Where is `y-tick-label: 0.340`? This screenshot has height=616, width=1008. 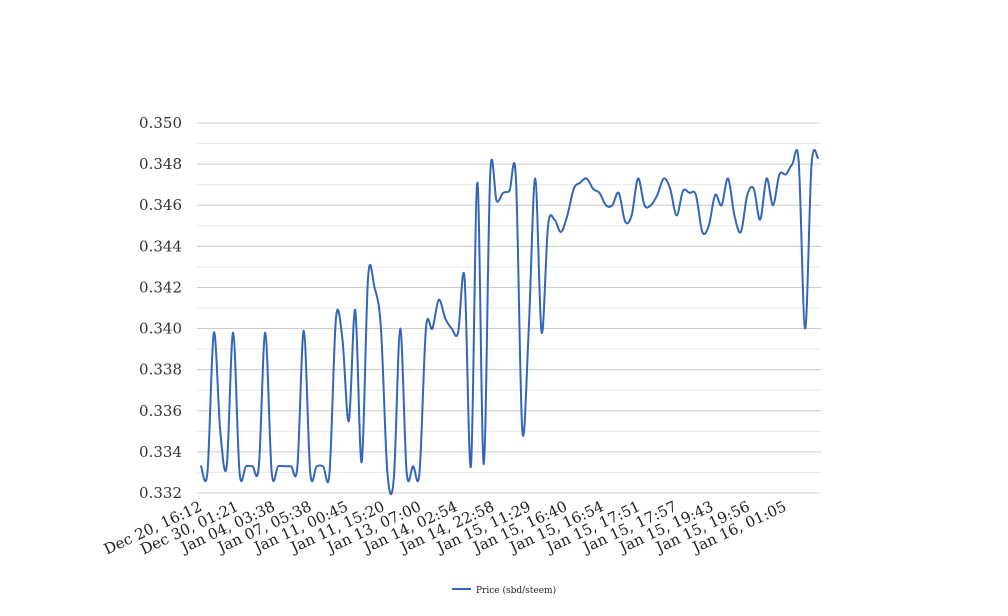
y-tick-label: 0.340 is located at coordinates (160, 329).